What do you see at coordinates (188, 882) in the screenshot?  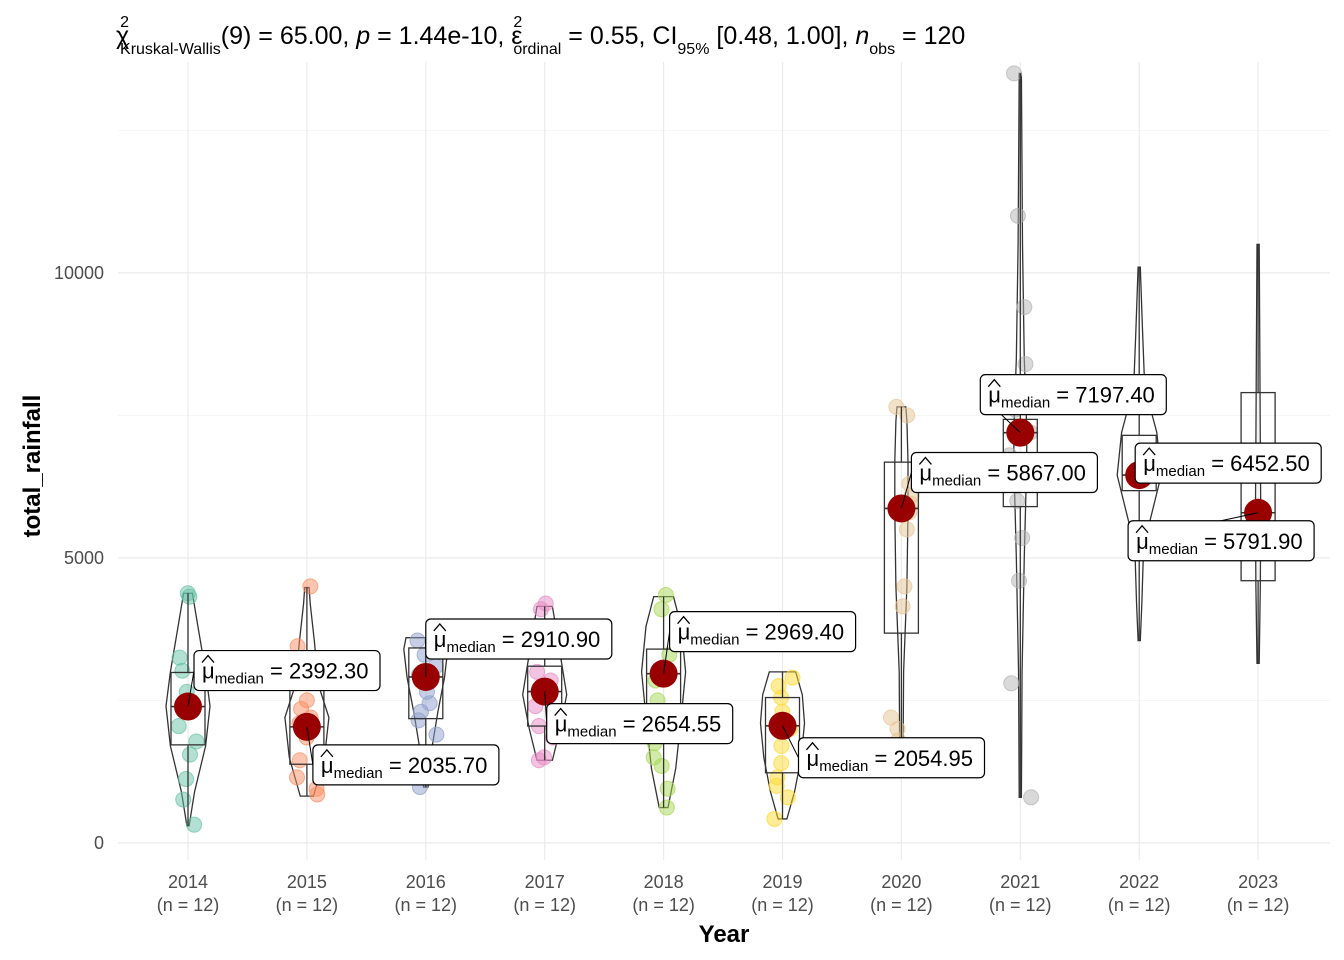 I see `x-tick-label: 2014` at bounding box center [188, 882].